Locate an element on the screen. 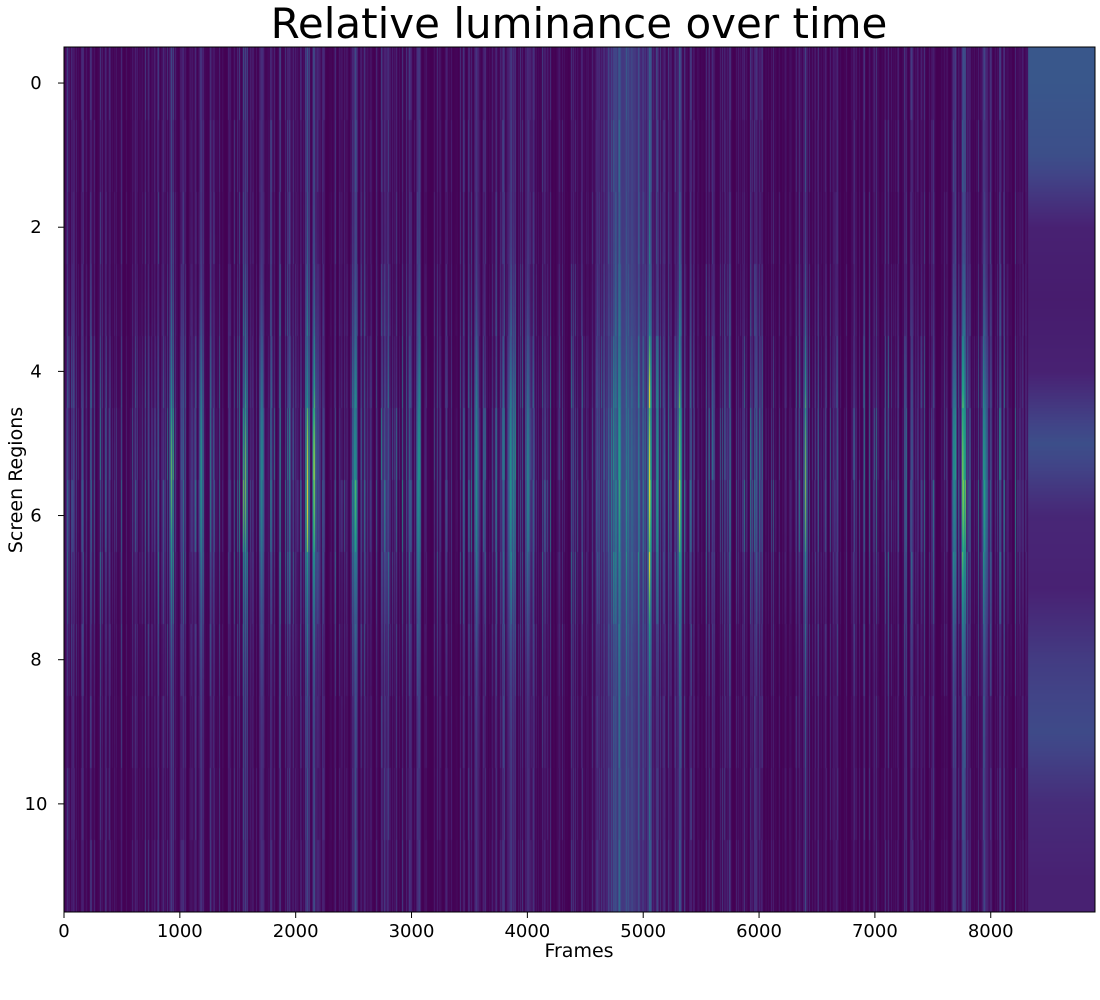 Image resolution: width=1100 pixels, height=1000 pixels. x-axis: 0 1000 2000 3000 4000 5000 6000 7000 8000 is located at coordinates (536, 927).